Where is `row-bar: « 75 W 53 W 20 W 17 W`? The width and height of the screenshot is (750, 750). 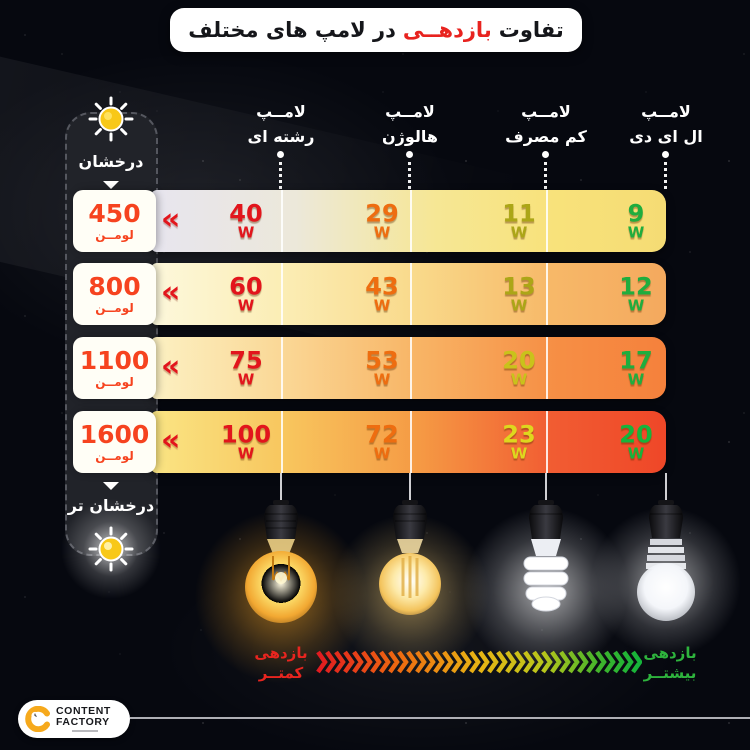
row-bar: « 75 W 53 W 20 W 17 W is located at coordinates (408, 368).